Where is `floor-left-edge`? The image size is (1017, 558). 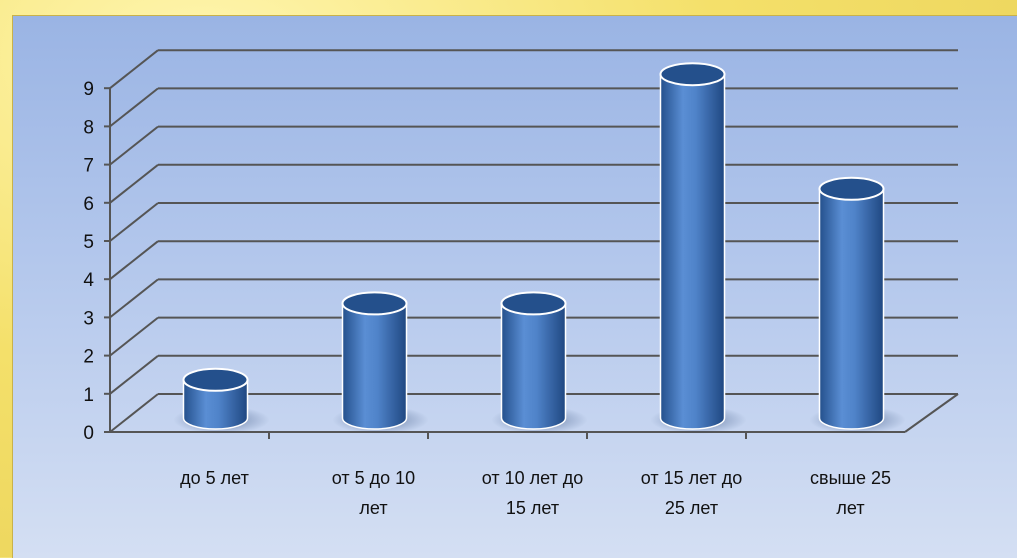
floor-left-edge is located at coordinates (134, 413).